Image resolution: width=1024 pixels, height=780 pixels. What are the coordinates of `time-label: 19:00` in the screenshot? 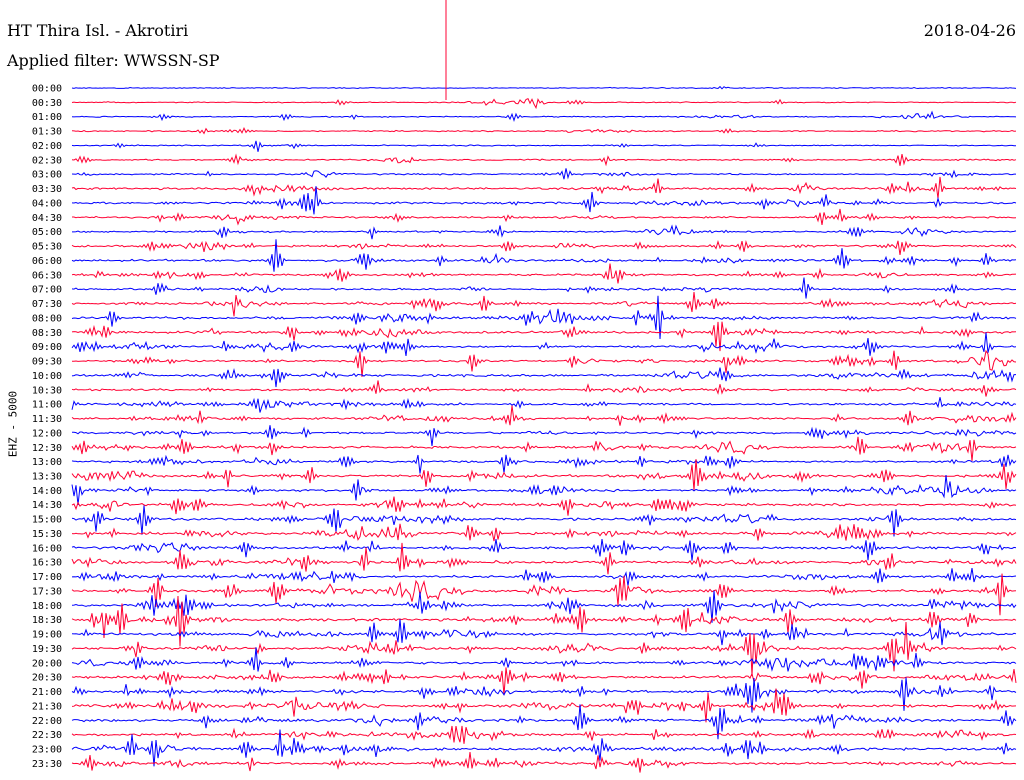 It's located at (47, 635).